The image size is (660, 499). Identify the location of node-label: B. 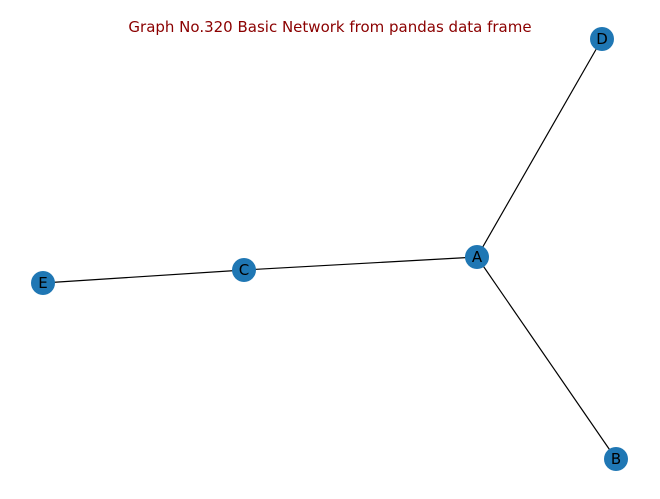
(616, 459).